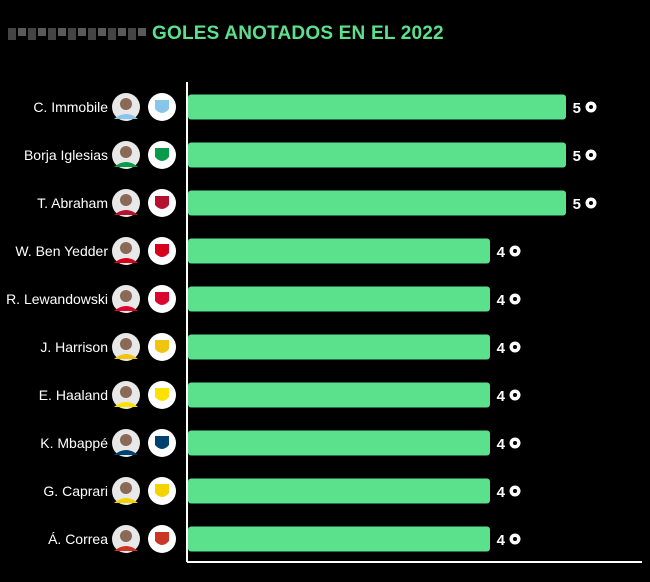 The image size is (650, 582). Describe the element at coordinates (298, 33) in the screenshot. I see `page-title: GOLES ANOTADOS EN EL 2022` at that location.